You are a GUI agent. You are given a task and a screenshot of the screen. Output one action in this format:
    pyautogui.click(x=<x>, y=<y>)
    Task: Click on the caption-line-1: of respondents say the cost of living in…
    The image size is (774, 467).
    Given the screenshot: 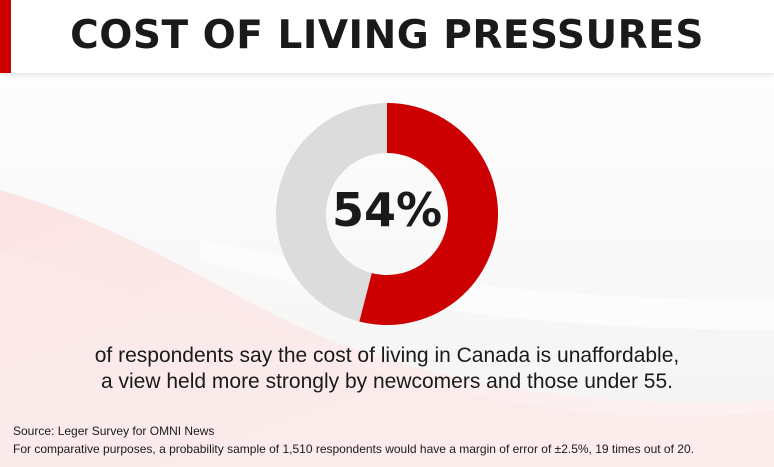 What is the action you would take?
    pyautogui.click(x=387, y=355)
    